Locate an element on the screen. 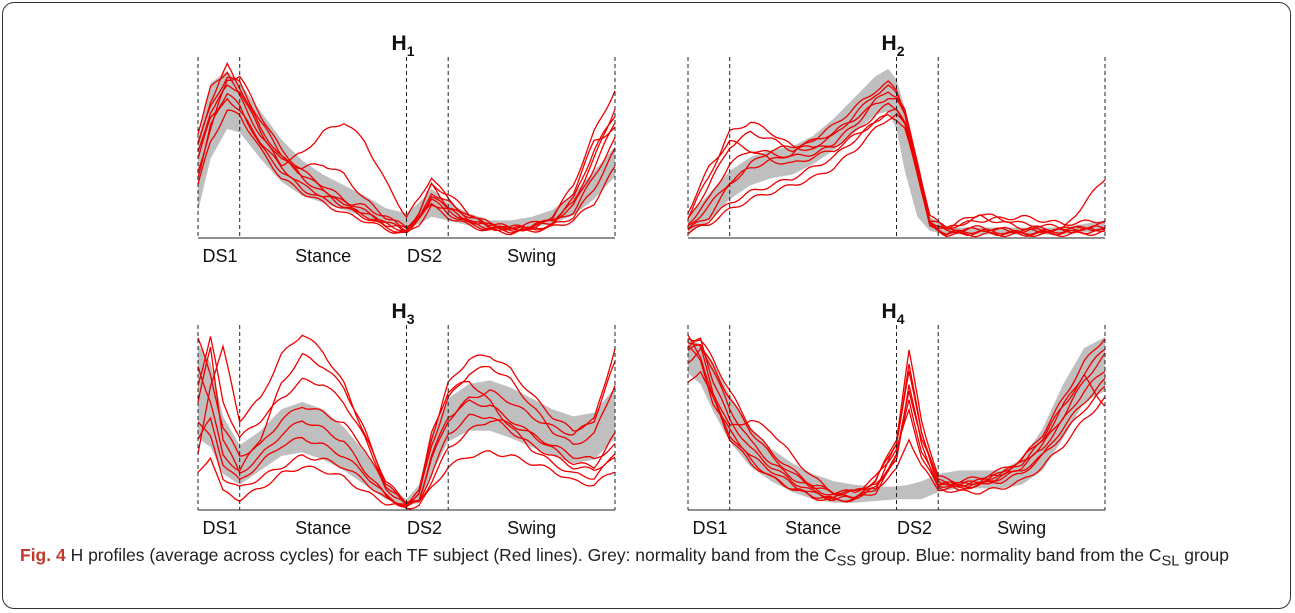  figure-label: Fig. 4 is located at coordinates (43, 555).